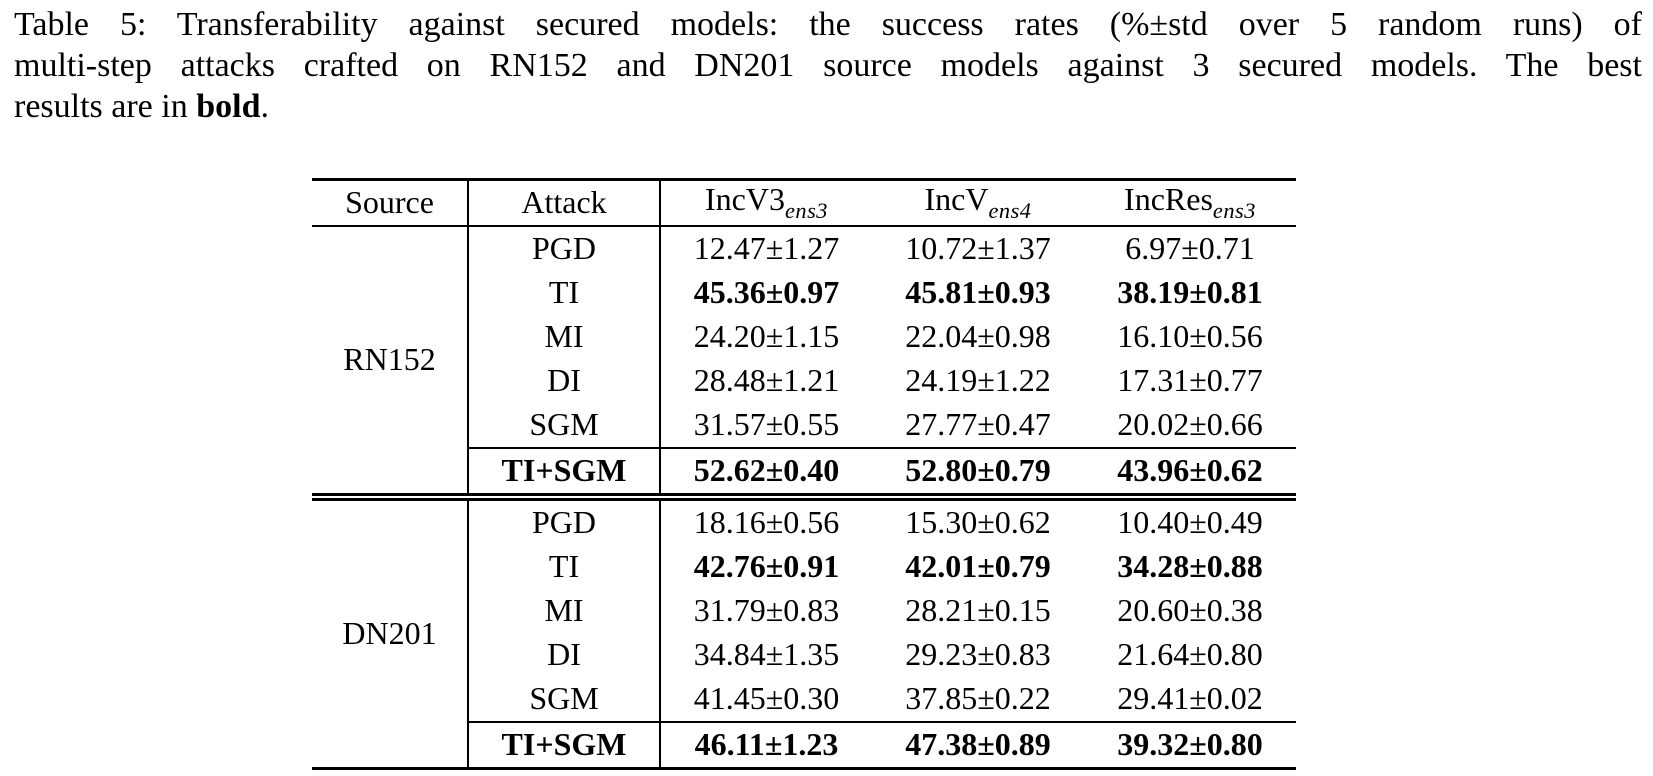  Describe the element at coordinates (978, 566) in the screenshot. I see `value-cell: 42.01±0.79` at that location.